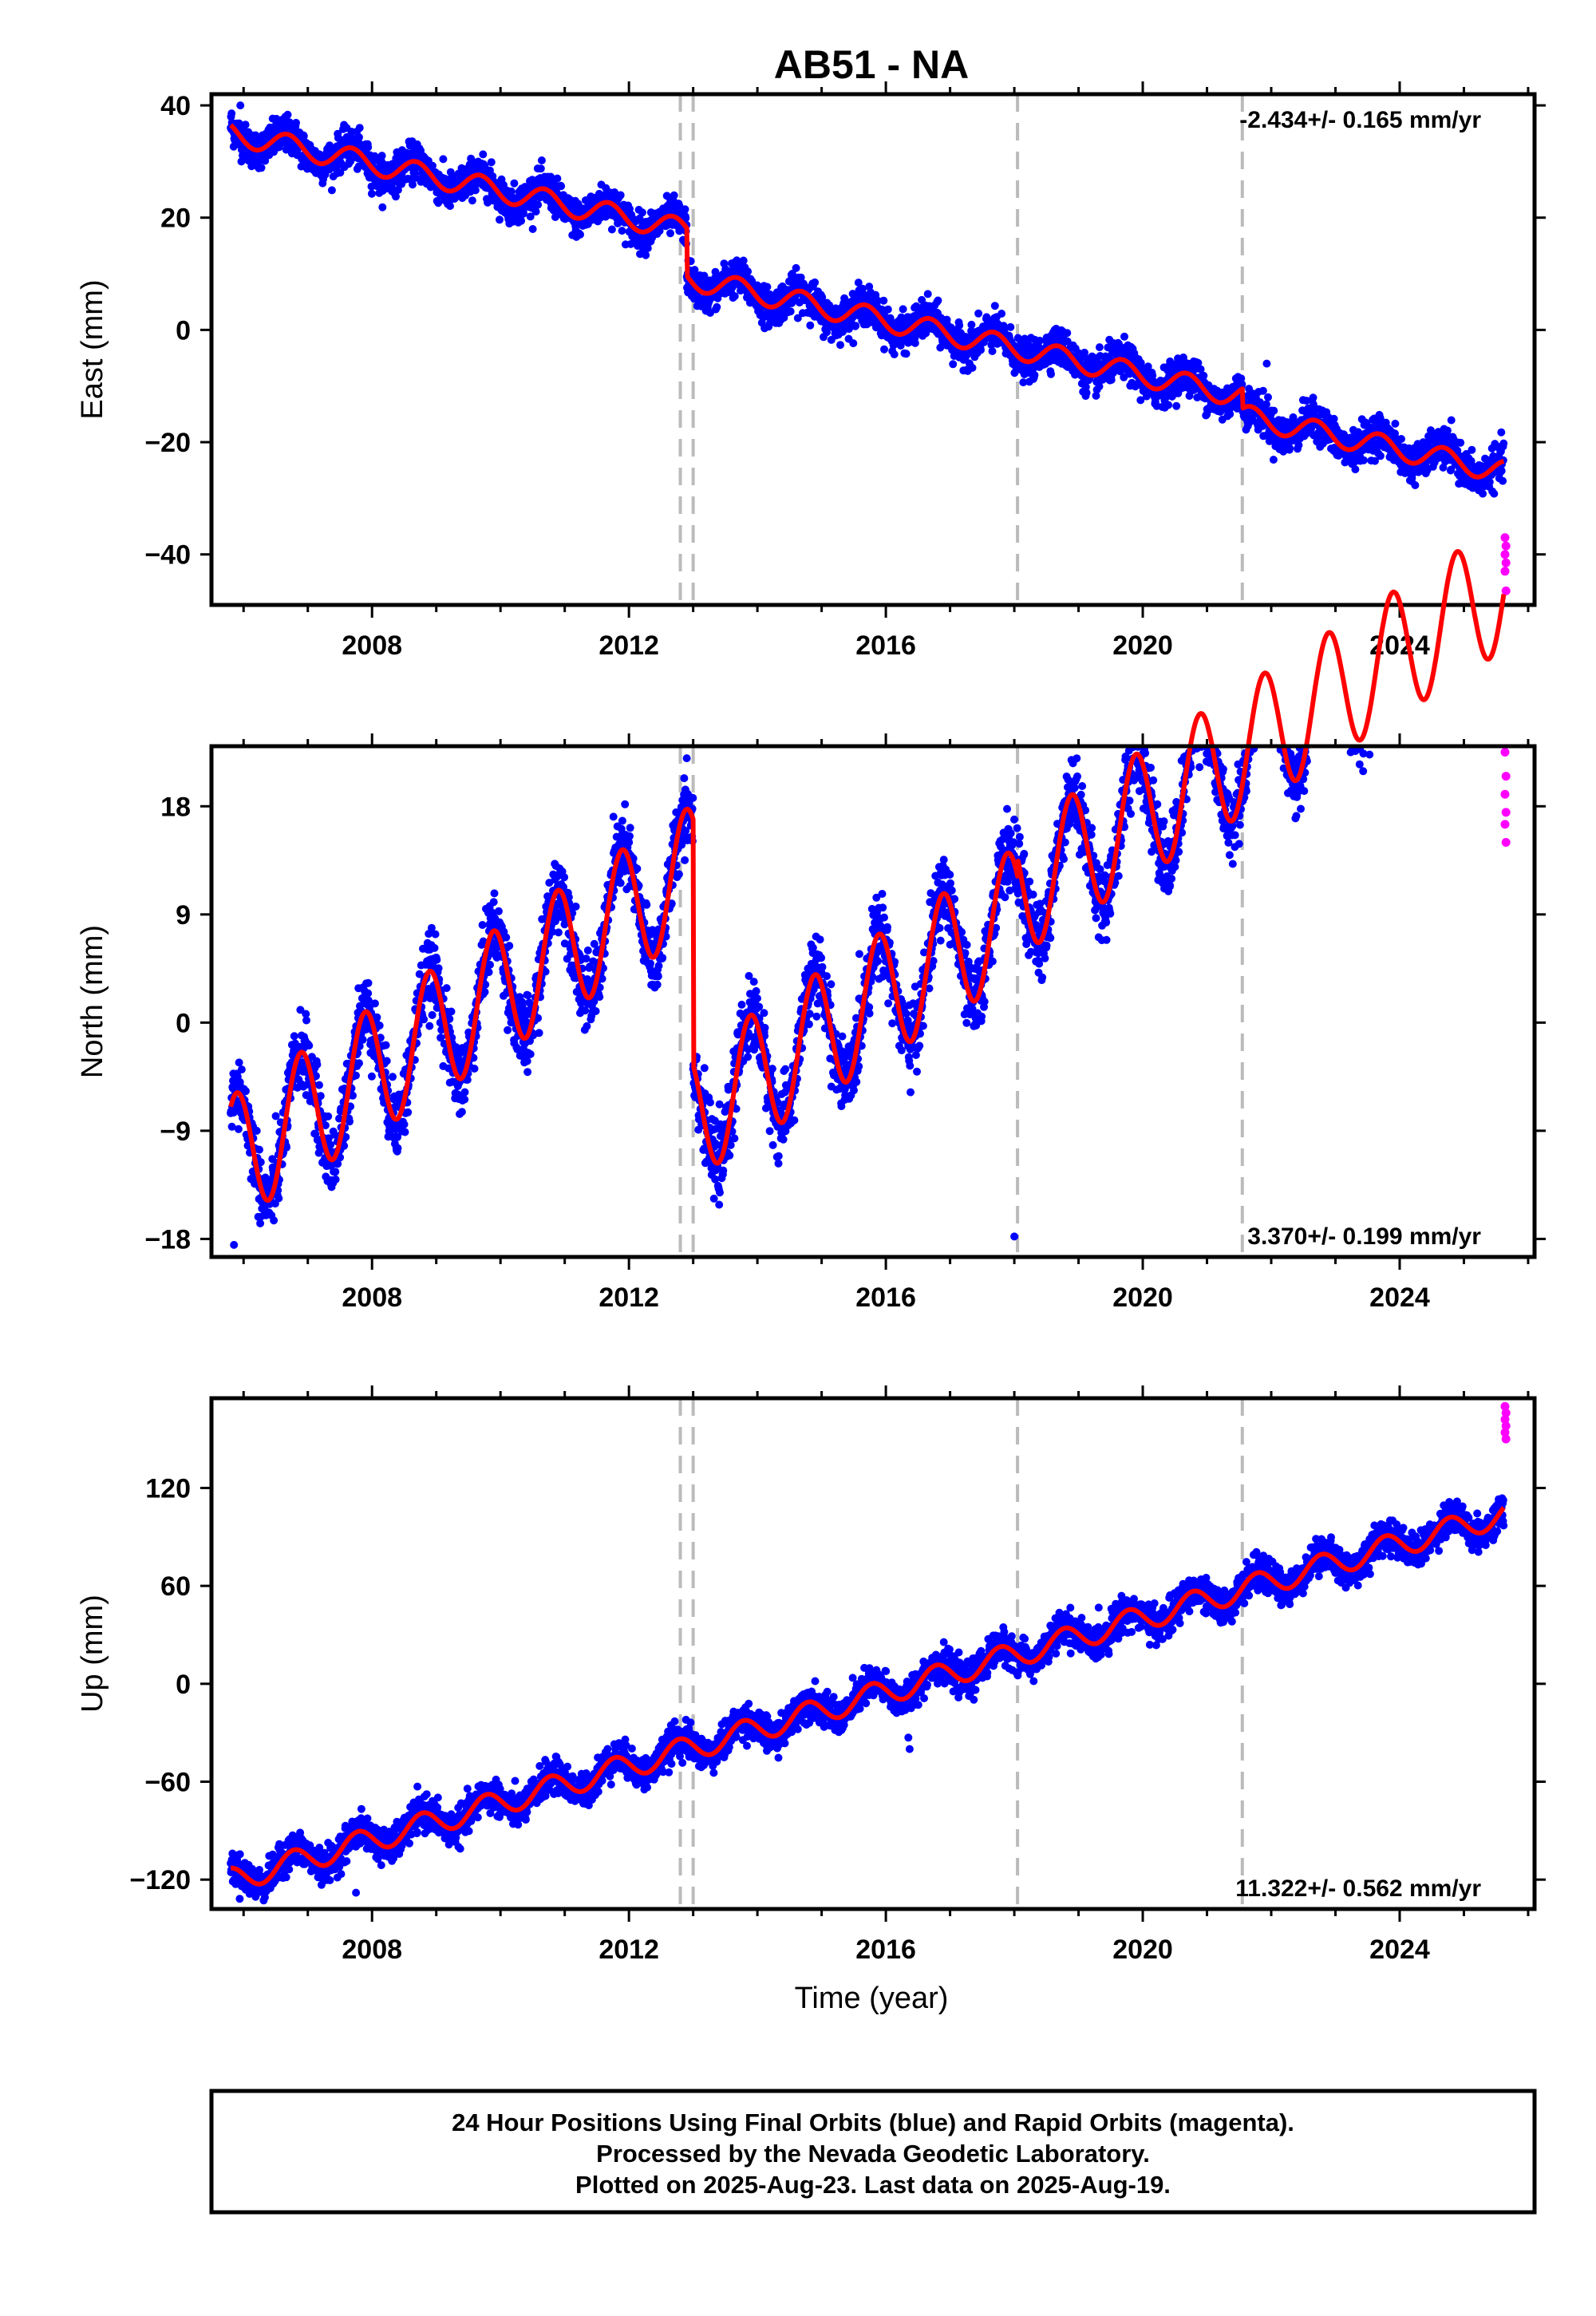 Image resolution: width=1596 pixels, height=2316 pixels. I want to click on east-x-tick-label: 2012, so click(628, 645).